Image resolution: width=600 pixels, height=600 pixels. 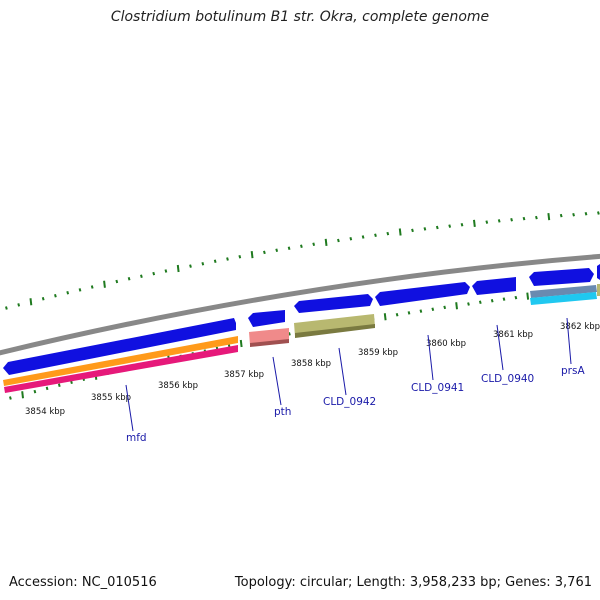 What do you see at coordinates (335, 331) in the screenshot?
I see `olive-track-shadow` at bounding box center [335, 331].